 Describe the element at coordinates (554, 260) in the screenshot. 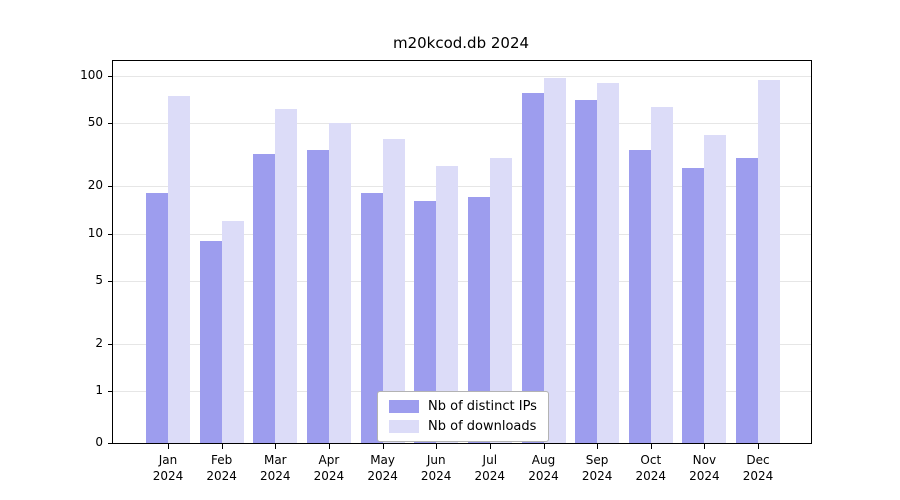

I see `bar-aug-nb-of-downloads` at that location.